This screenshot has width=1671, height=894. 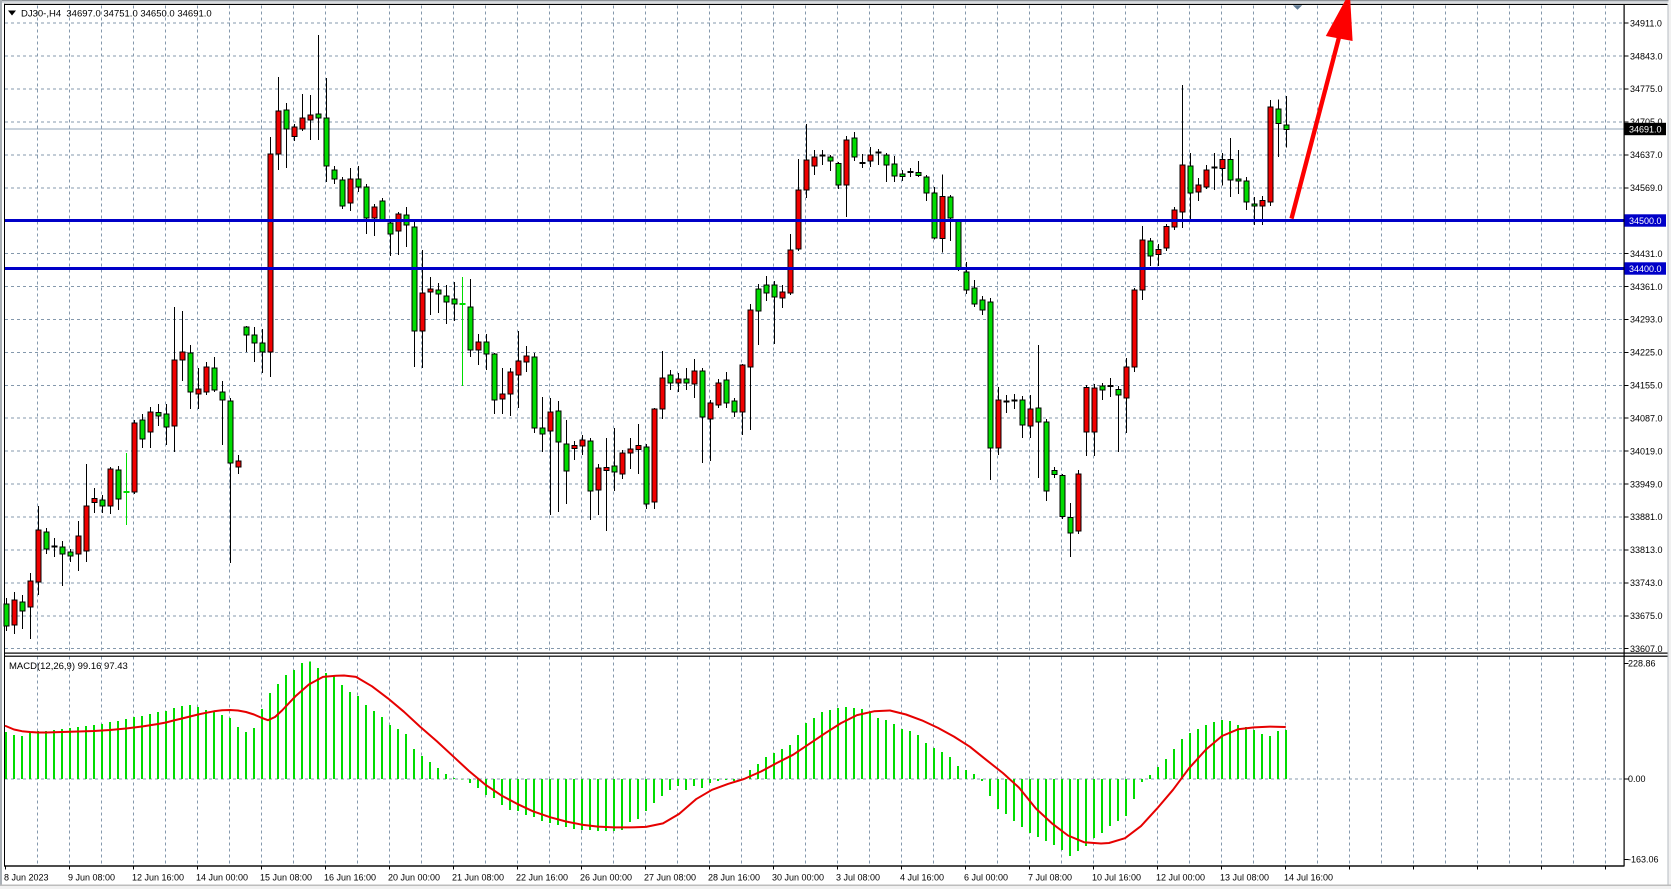 I want to click on svg-text: 28 Jun 16:00, so click(x=734, y=878).